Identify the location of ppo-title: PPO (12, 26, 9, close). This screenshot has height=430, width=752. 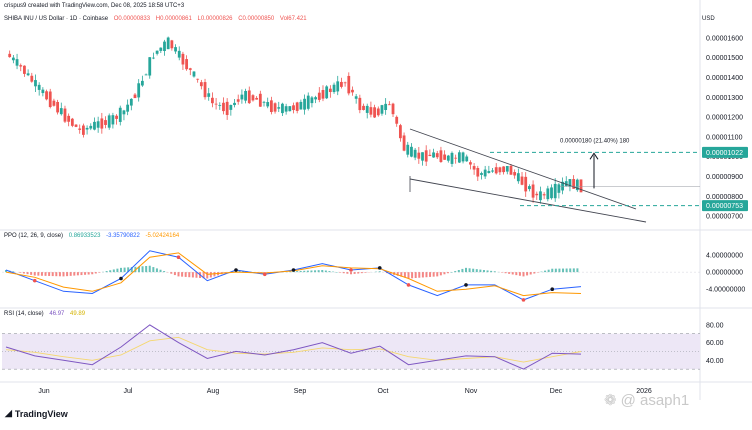
(33, 236).